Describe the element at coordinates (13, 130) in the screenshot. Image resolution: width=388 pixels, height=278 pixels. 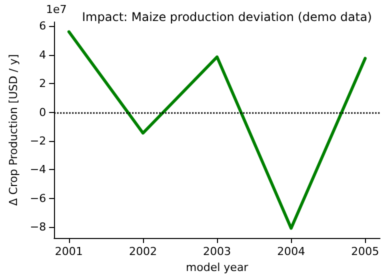
I see `y-axis-title: Δ Crop Production [USD / y]` at that location.